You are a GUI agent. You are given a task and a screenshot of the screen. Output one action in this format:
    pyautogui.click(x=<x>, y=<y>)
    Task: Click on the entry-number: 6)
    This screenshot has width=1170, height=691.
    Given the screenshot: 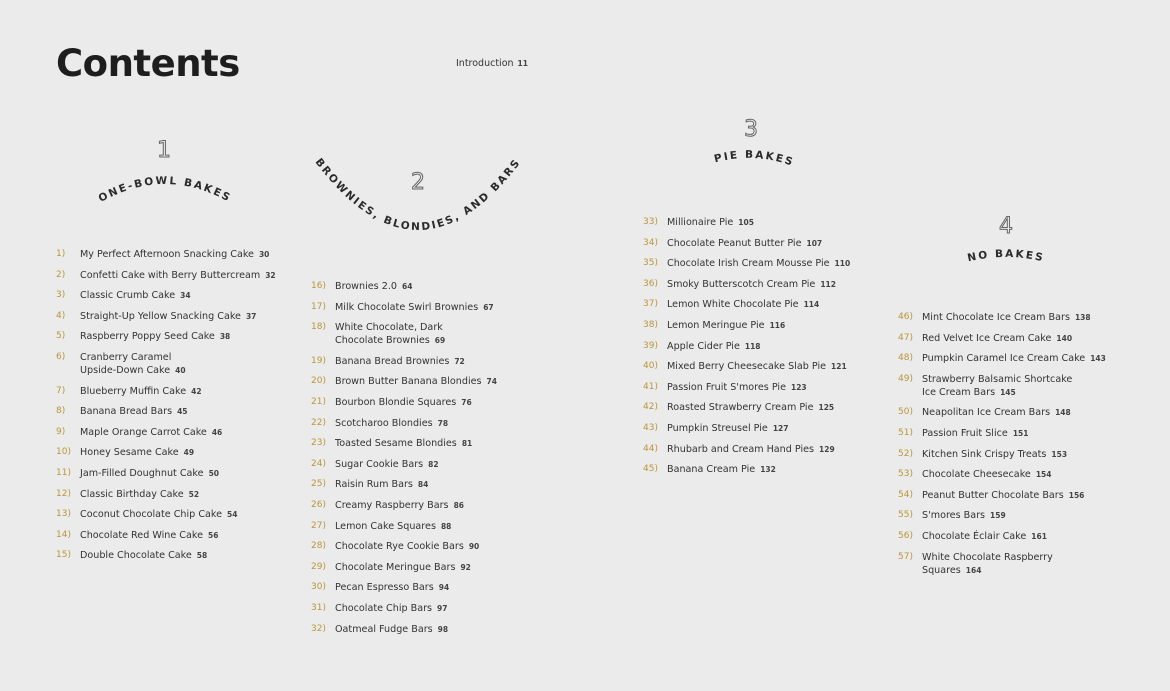 What is the action you would take?
    pyautogui.click(x=61, y=356)
    